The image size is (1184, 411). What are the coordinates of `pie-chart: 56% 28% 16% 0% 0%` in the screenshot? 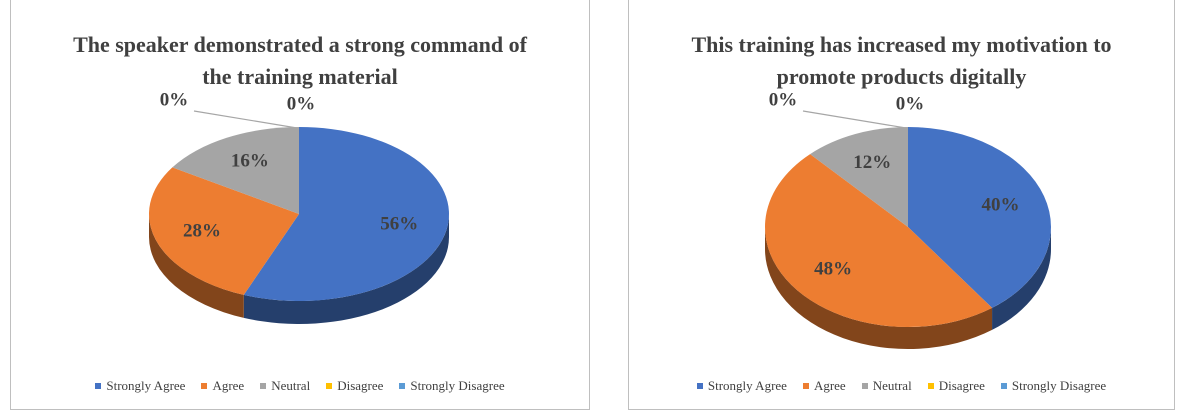 It's located at (298, 207).